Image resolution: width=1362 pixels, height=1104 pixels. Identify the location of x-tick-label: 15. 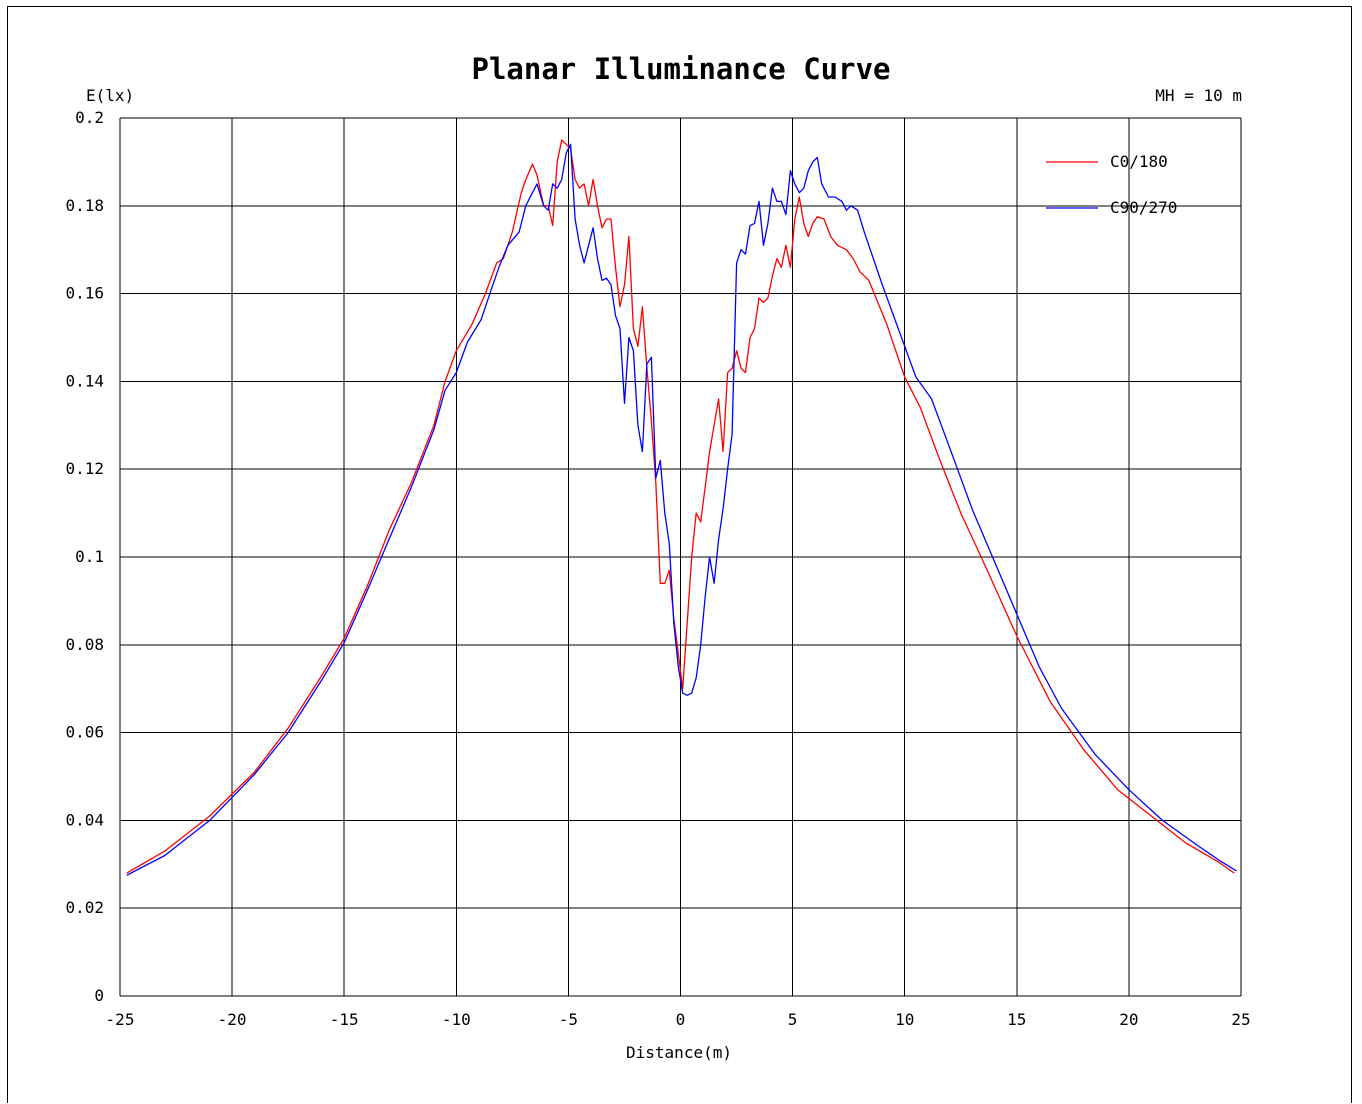
(1016, 1019).